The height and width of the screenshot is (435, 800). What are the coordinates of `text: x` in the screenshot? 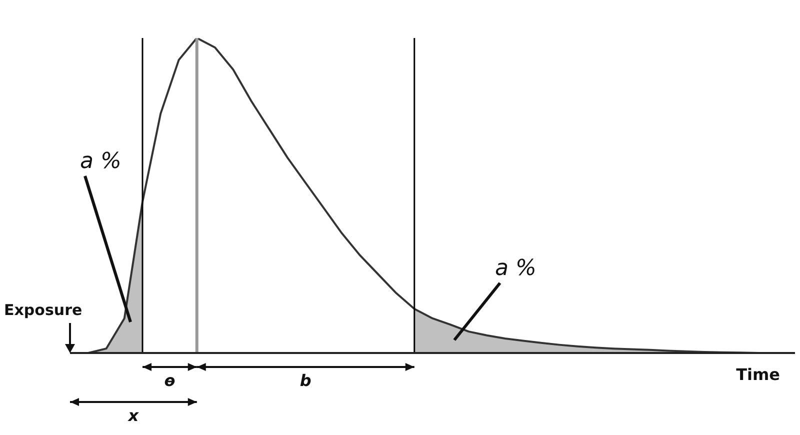 It's located at (133, 415).